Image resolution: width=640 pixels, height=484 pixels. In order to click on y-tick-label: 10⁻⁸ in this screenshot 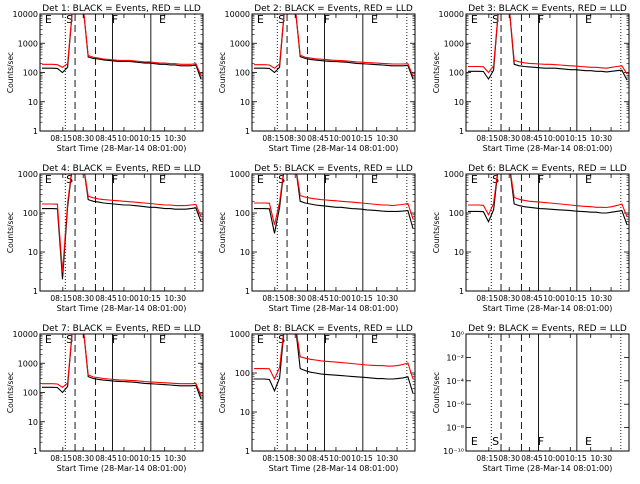, I will do `click(455, 428)`.